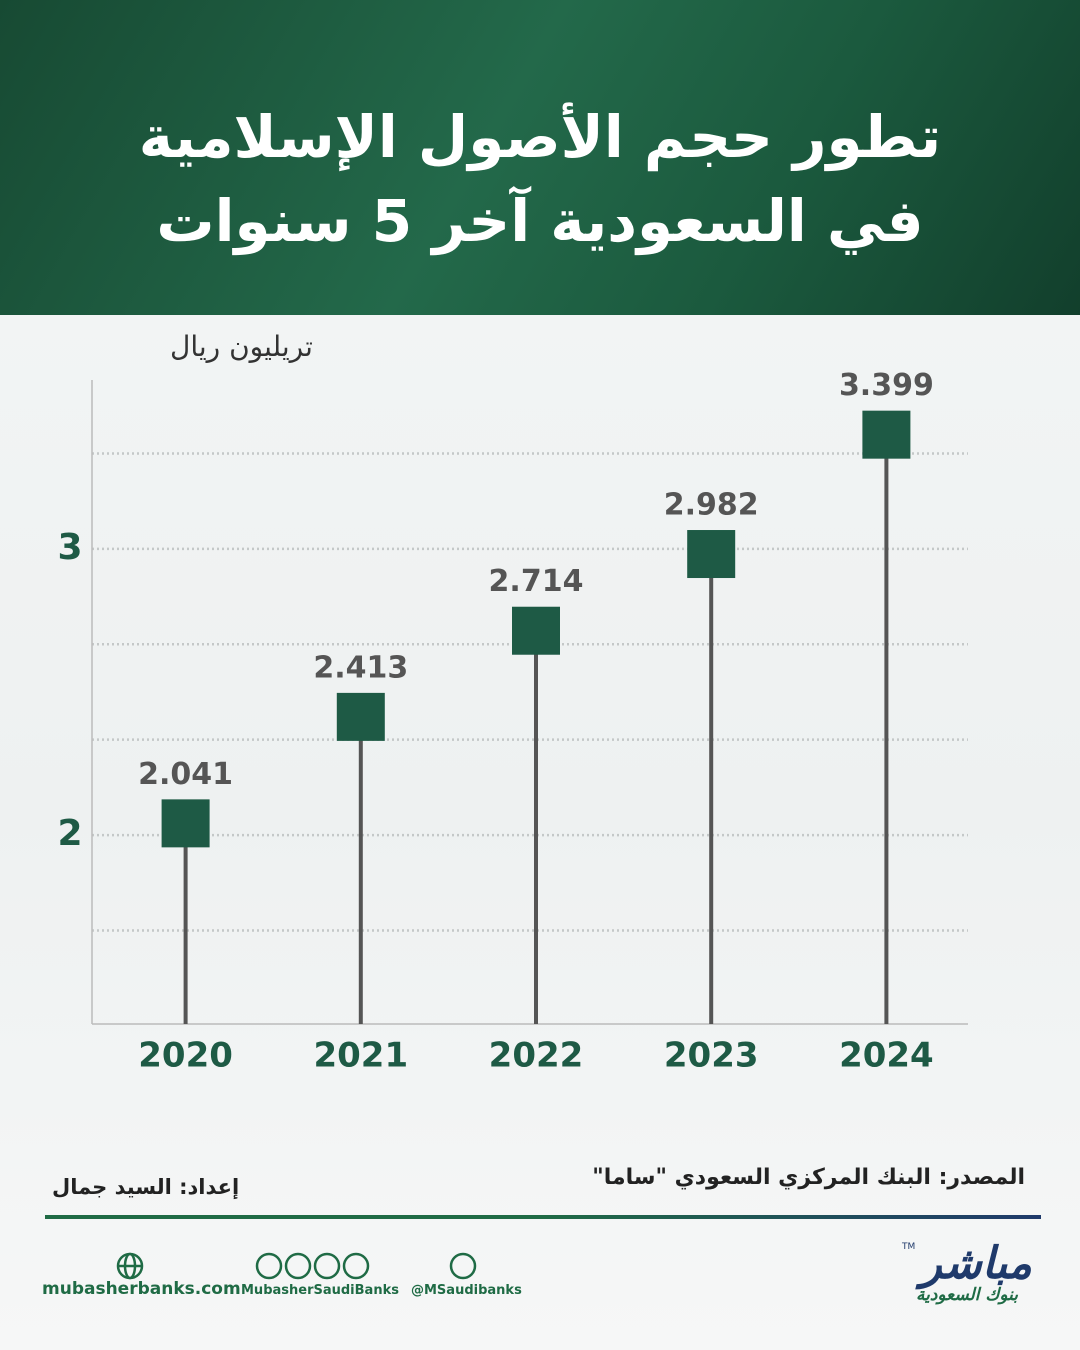 This screenshot has width=1080, height=1350. Describe the element at coordinates (536, 1056) in the screenshot. I see `x-tick-label: 2022` at that location.